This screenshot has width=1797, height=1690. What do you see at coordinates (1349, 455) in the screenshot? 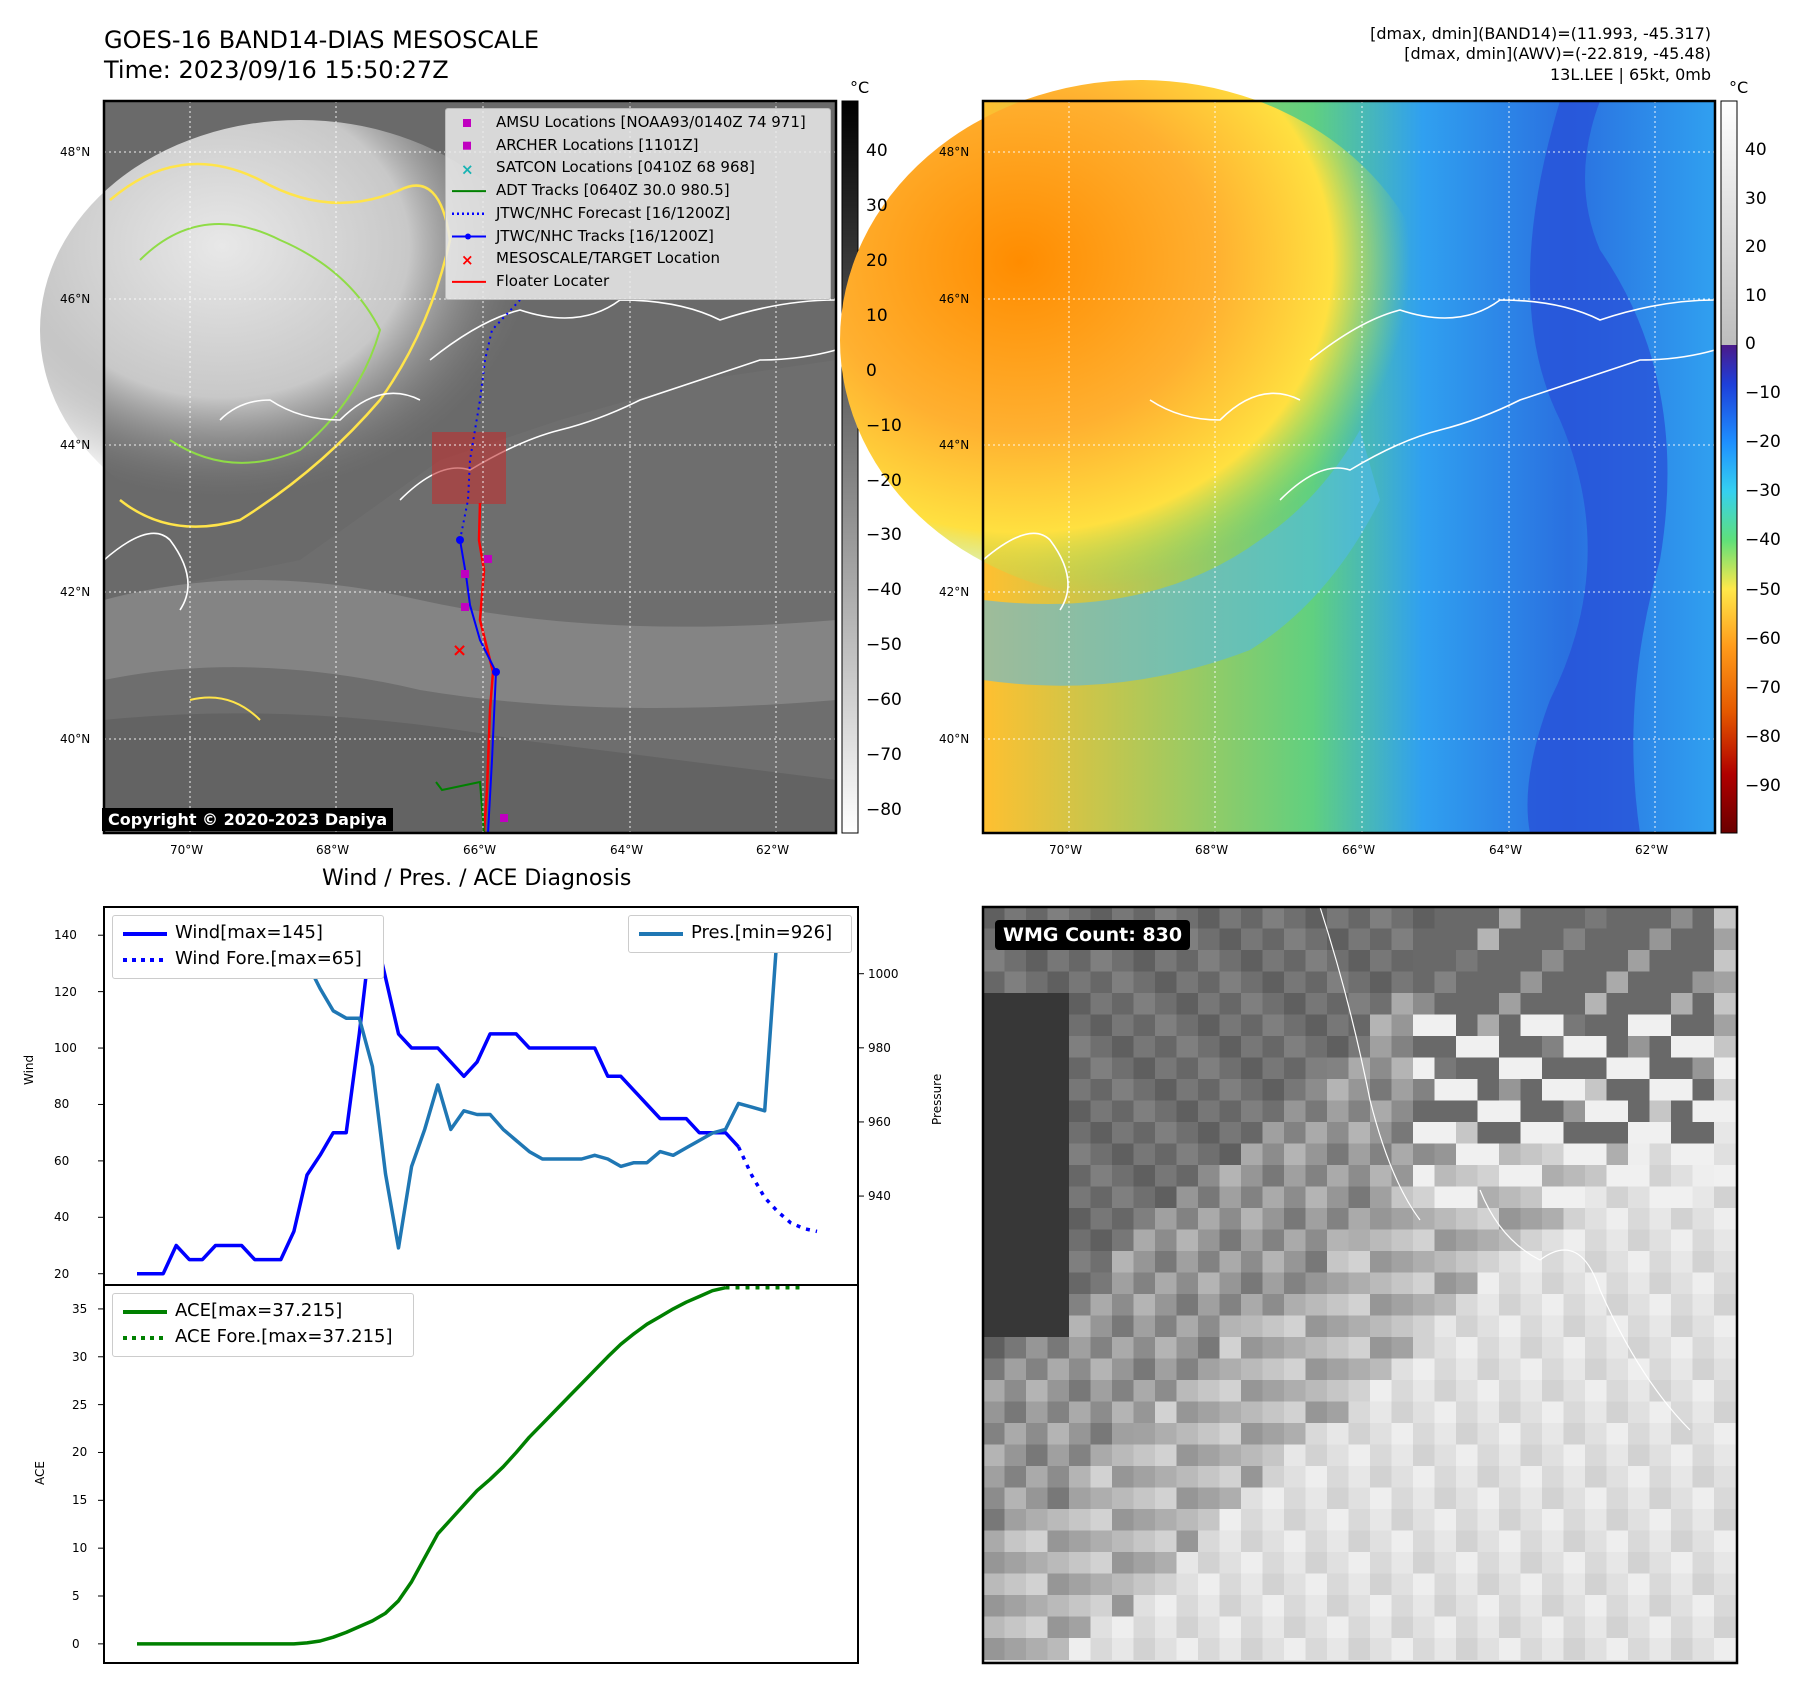
I see `wv-coastline` at bounding box center [1349, 455].